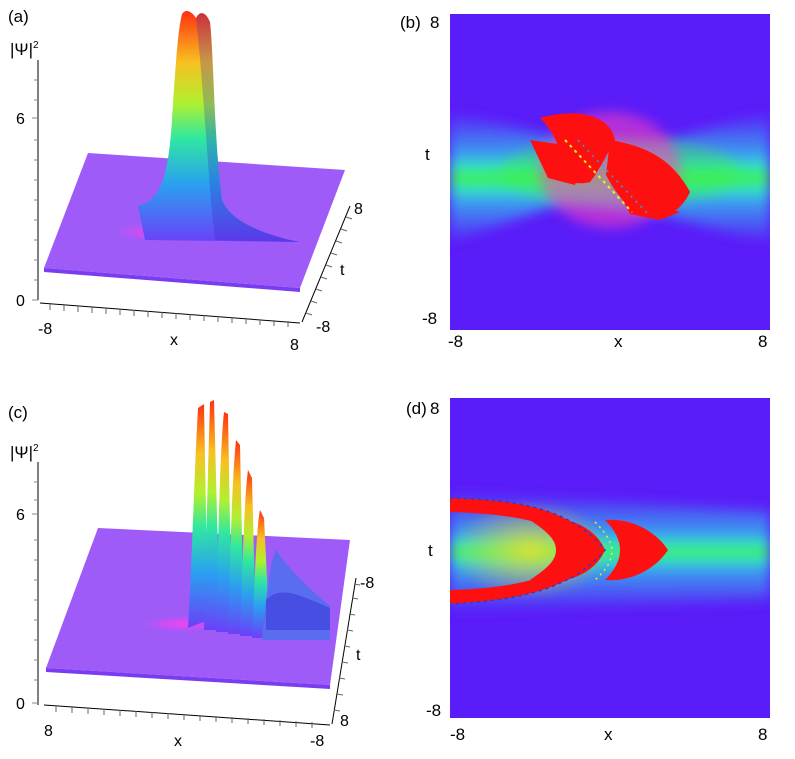 This screenshot has height=759, width=795. What do you see at coordinates (45, 329) in the screenshot?
I see `panel-a-xtick-left: -8` at bounding box center [45, 329].